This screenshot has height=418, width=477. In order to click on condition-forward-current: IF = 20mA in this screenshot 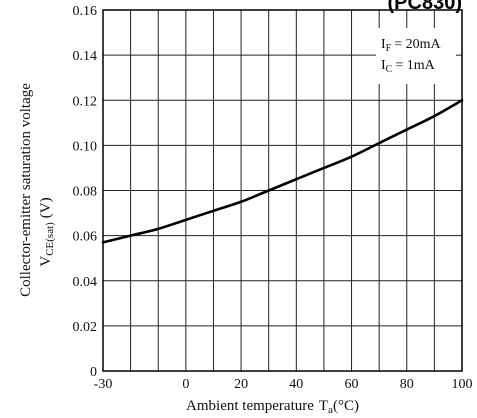, I will do `click(411, 45)`.